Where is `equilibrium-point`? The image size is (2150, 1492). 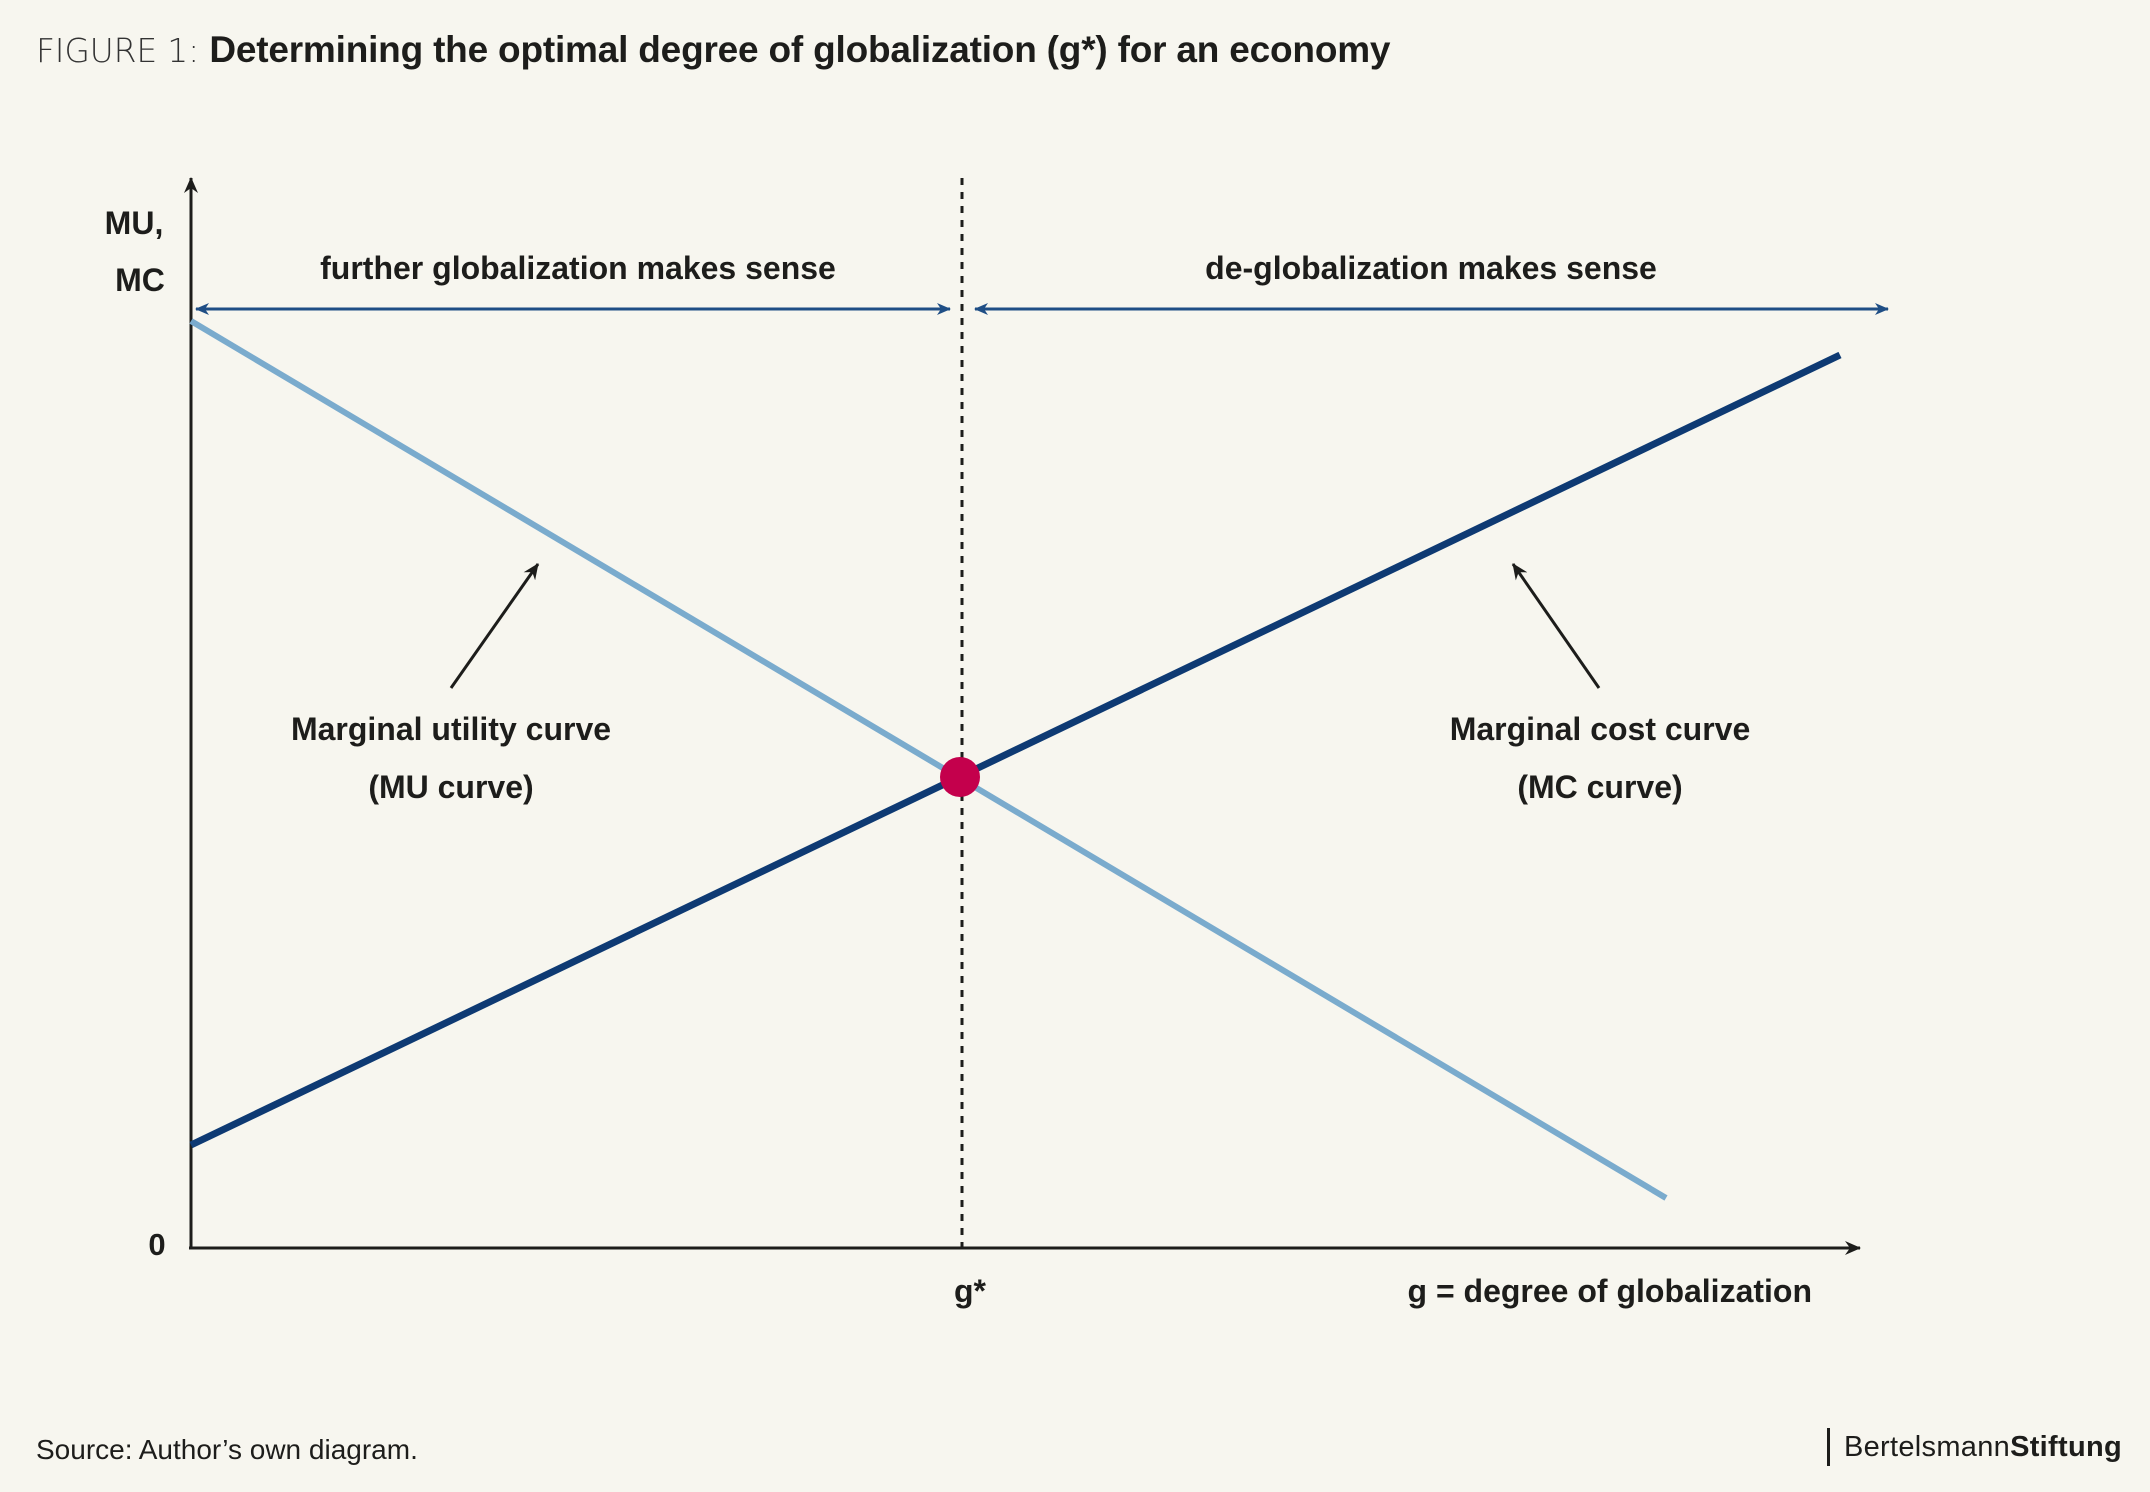
equilibrium-point is located at coordinates (960, 777).